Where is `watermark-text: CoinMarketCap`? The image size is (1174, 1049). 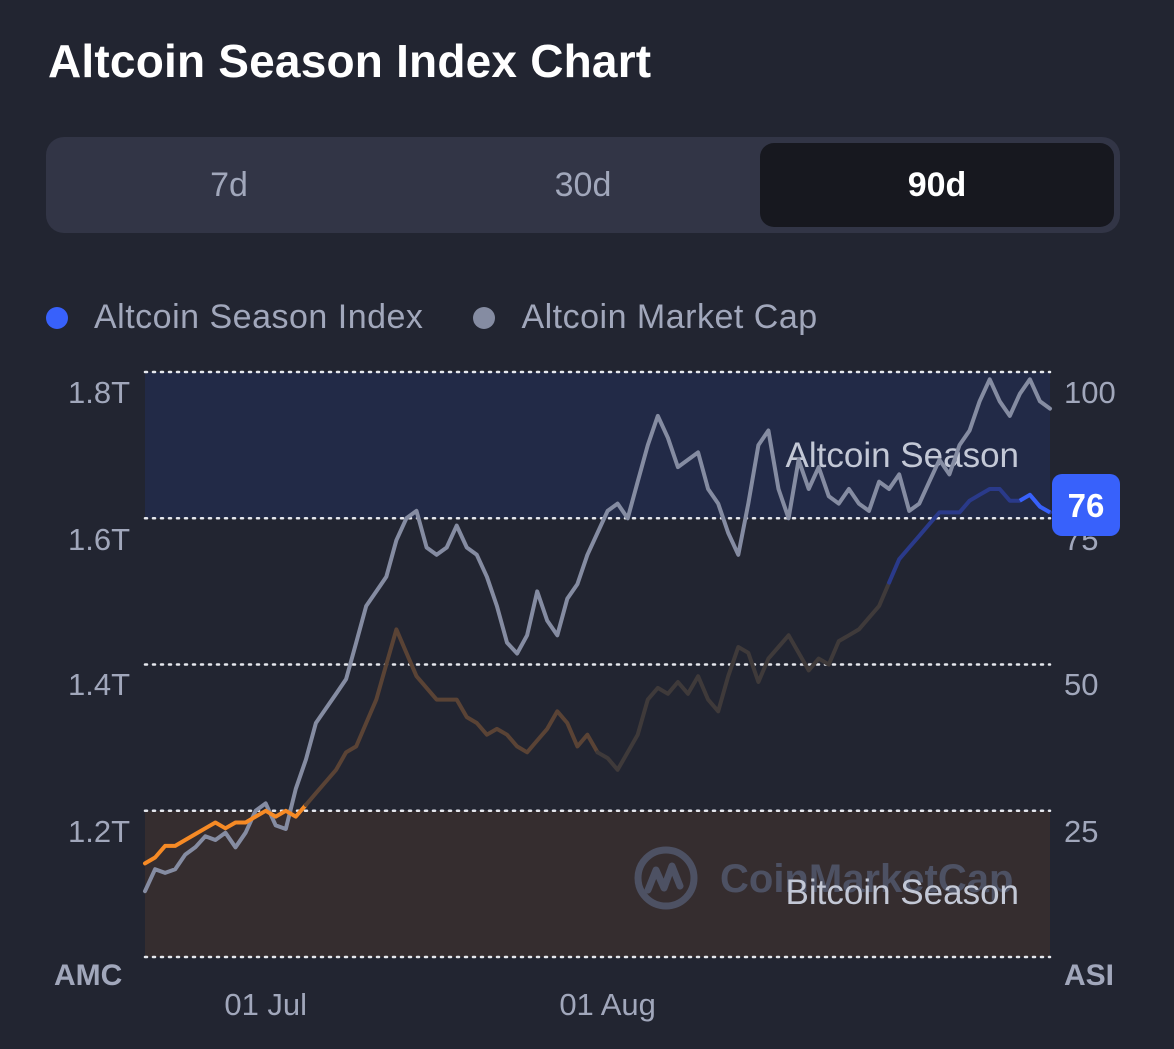
watermark-text: CoinMarketCap is located at coordinates (866, 879).